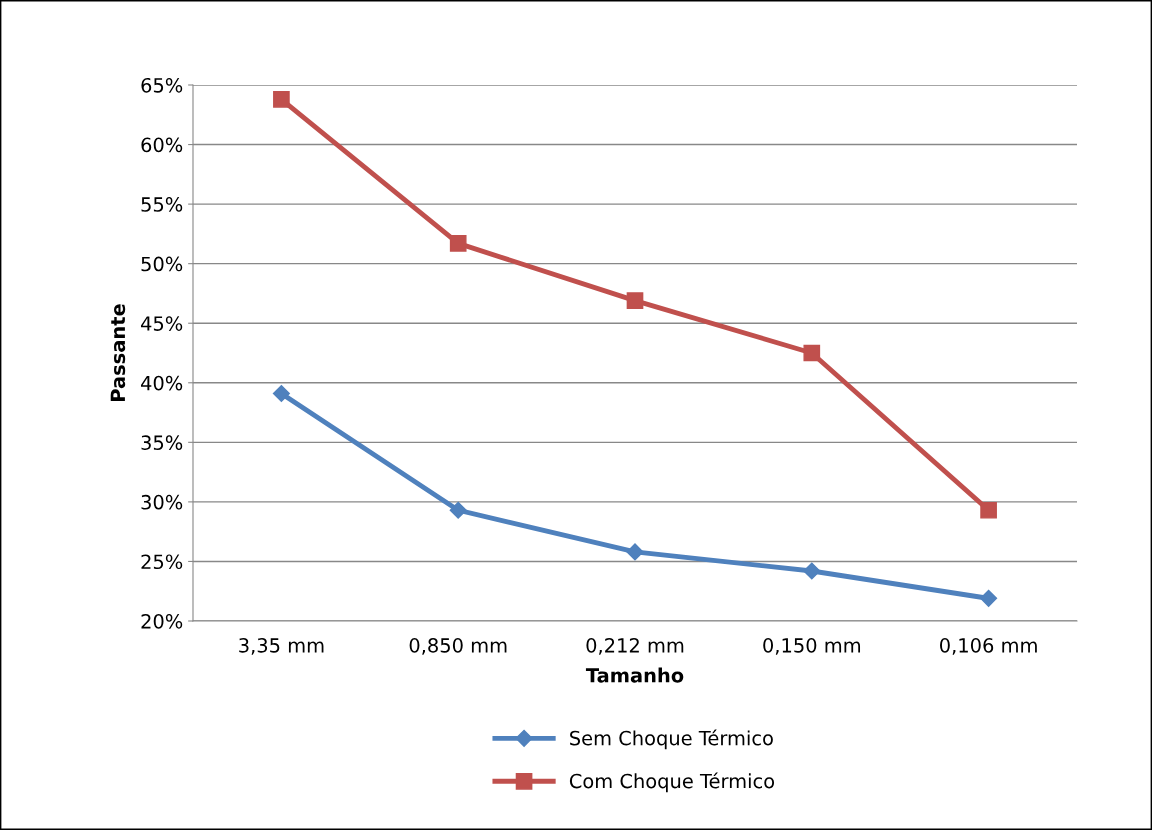 The width and height of the screenshot is (1152, 830). Describe the element at coordinates (812, 646) in the screenshot. I see `x-tick-label: 0,150 mm` at that location.